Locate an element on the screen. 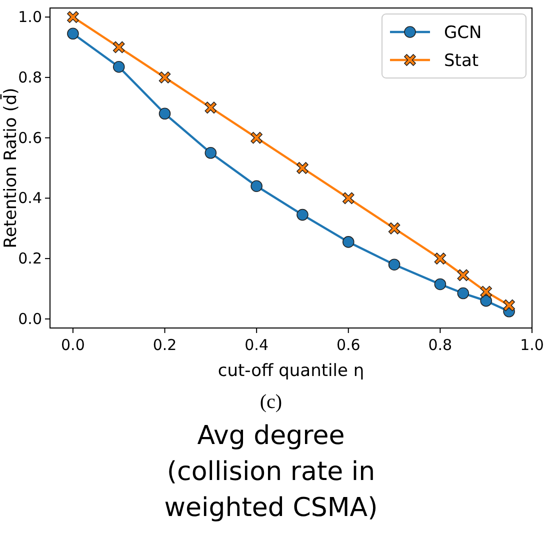  x-tick-label: 0.6 is located at coordinates (348, 345).